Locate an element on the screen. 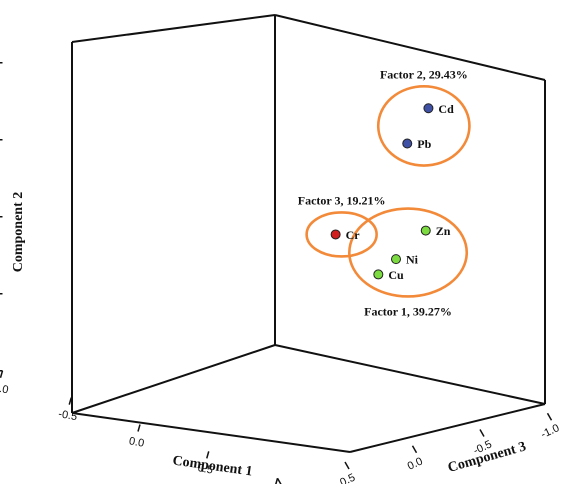 Image resolution: width=571 pixels, height=489 pixels. x-axis-ticks: -1.0-0.50.00.51.0 is located at coordinates (139, 428).